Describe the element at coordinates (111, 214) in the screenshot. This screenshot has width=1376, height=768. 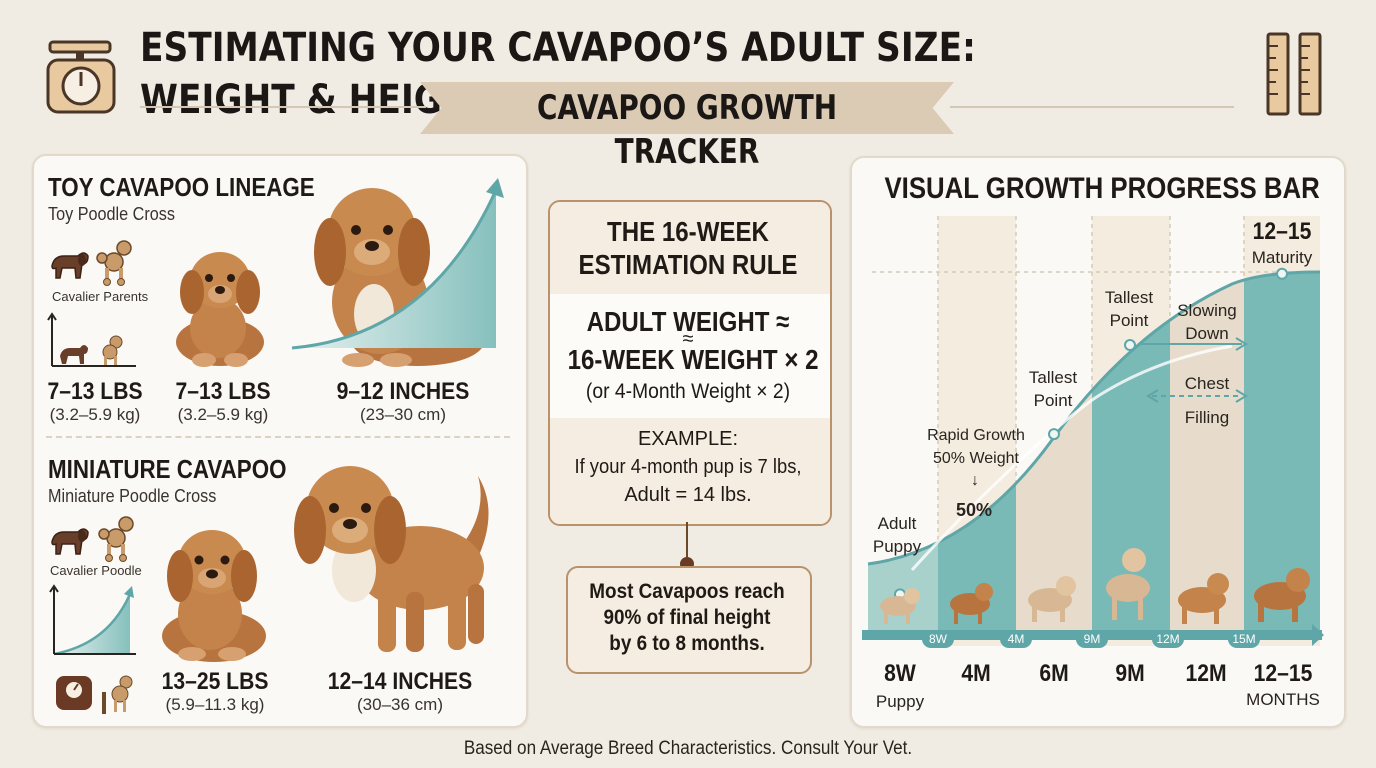
I see `toy-subtitle: Toy Poodle Cross` at that location.